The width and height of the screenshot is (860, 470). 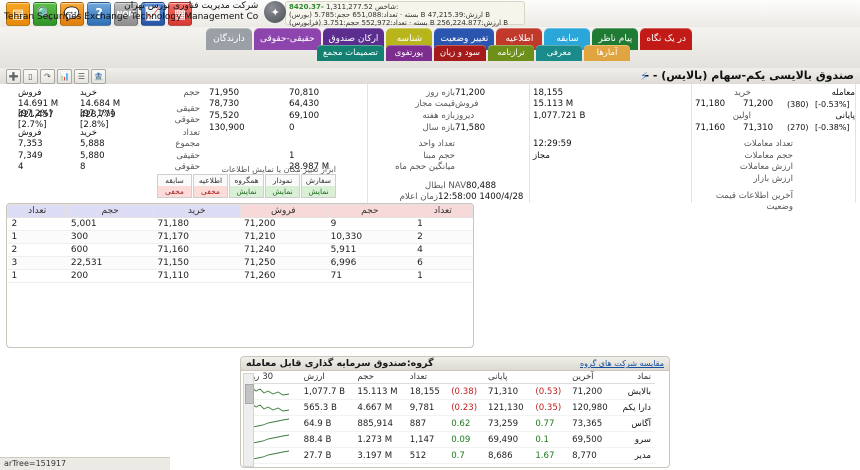 What do you see at coordinates (442, 211) in the screenshot?
I see `col-sell-count: تعداد` at bounding box center [442, 211].